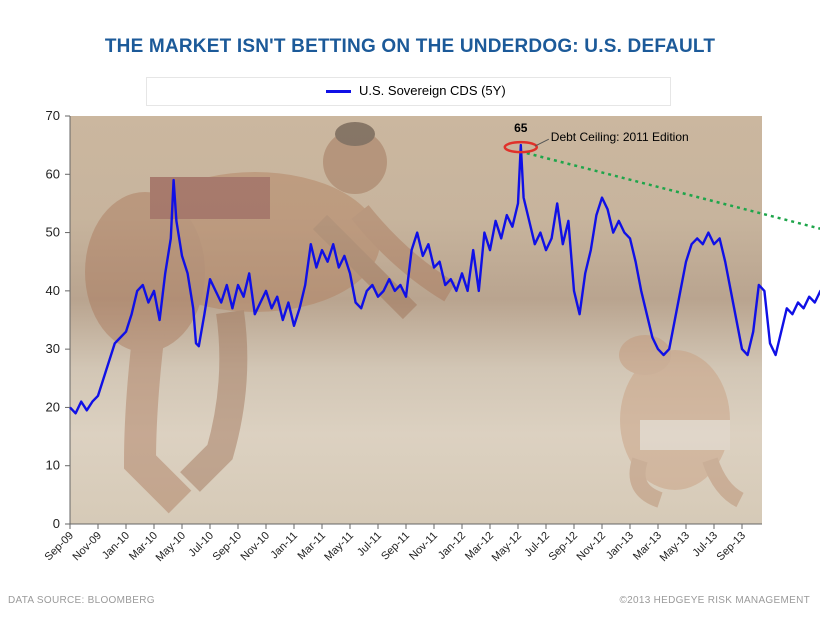 Image resolution: width=820 pixels, height=619 pixels. Describe the element at coordinates (58, 319) in the screenshot. I see `y-axis: 0 10 20 30 40 50 60 70` at that location.